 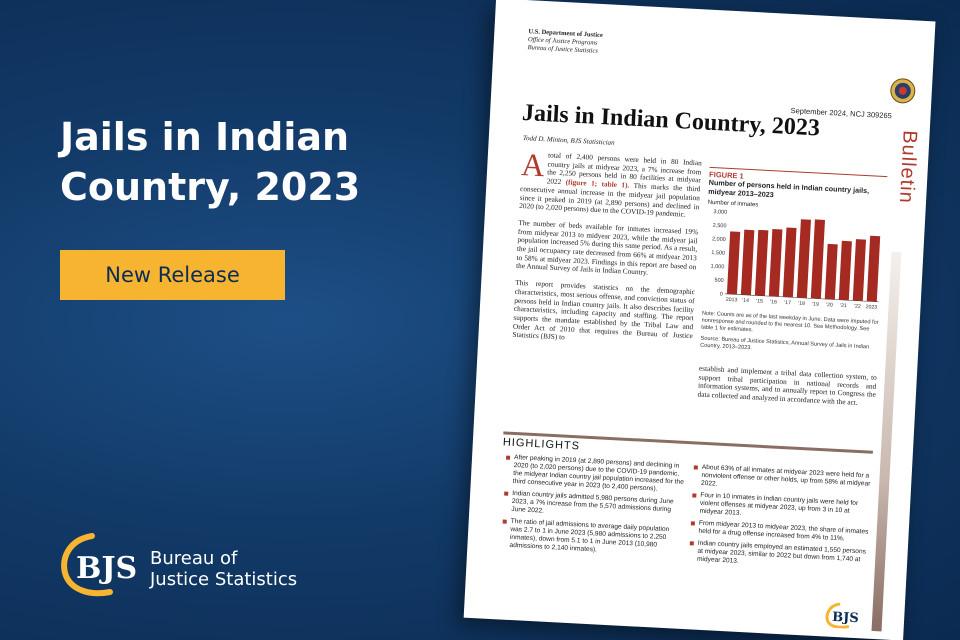 I want to click on doj-seal-icon, so click(x=903, y=91).